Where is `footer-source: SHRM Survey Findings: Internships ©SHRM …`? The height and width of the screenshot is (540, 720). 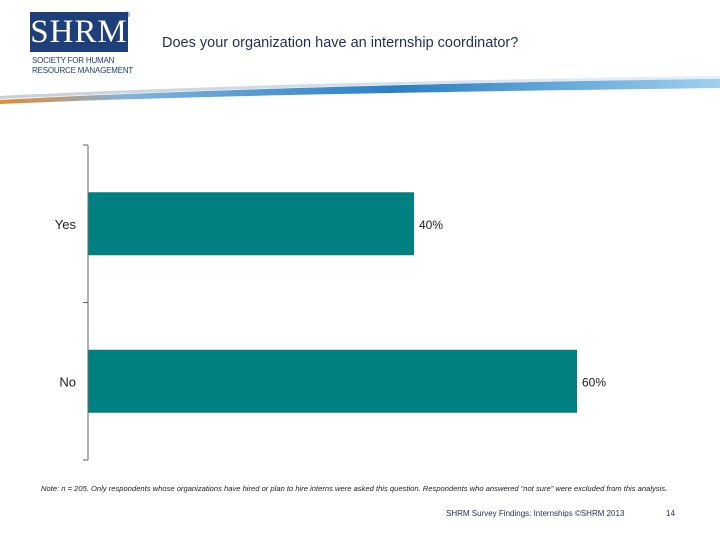 footer-source: SHRM Survey Findings: Internships ©SHRM … is located at coordinates (535, 513).